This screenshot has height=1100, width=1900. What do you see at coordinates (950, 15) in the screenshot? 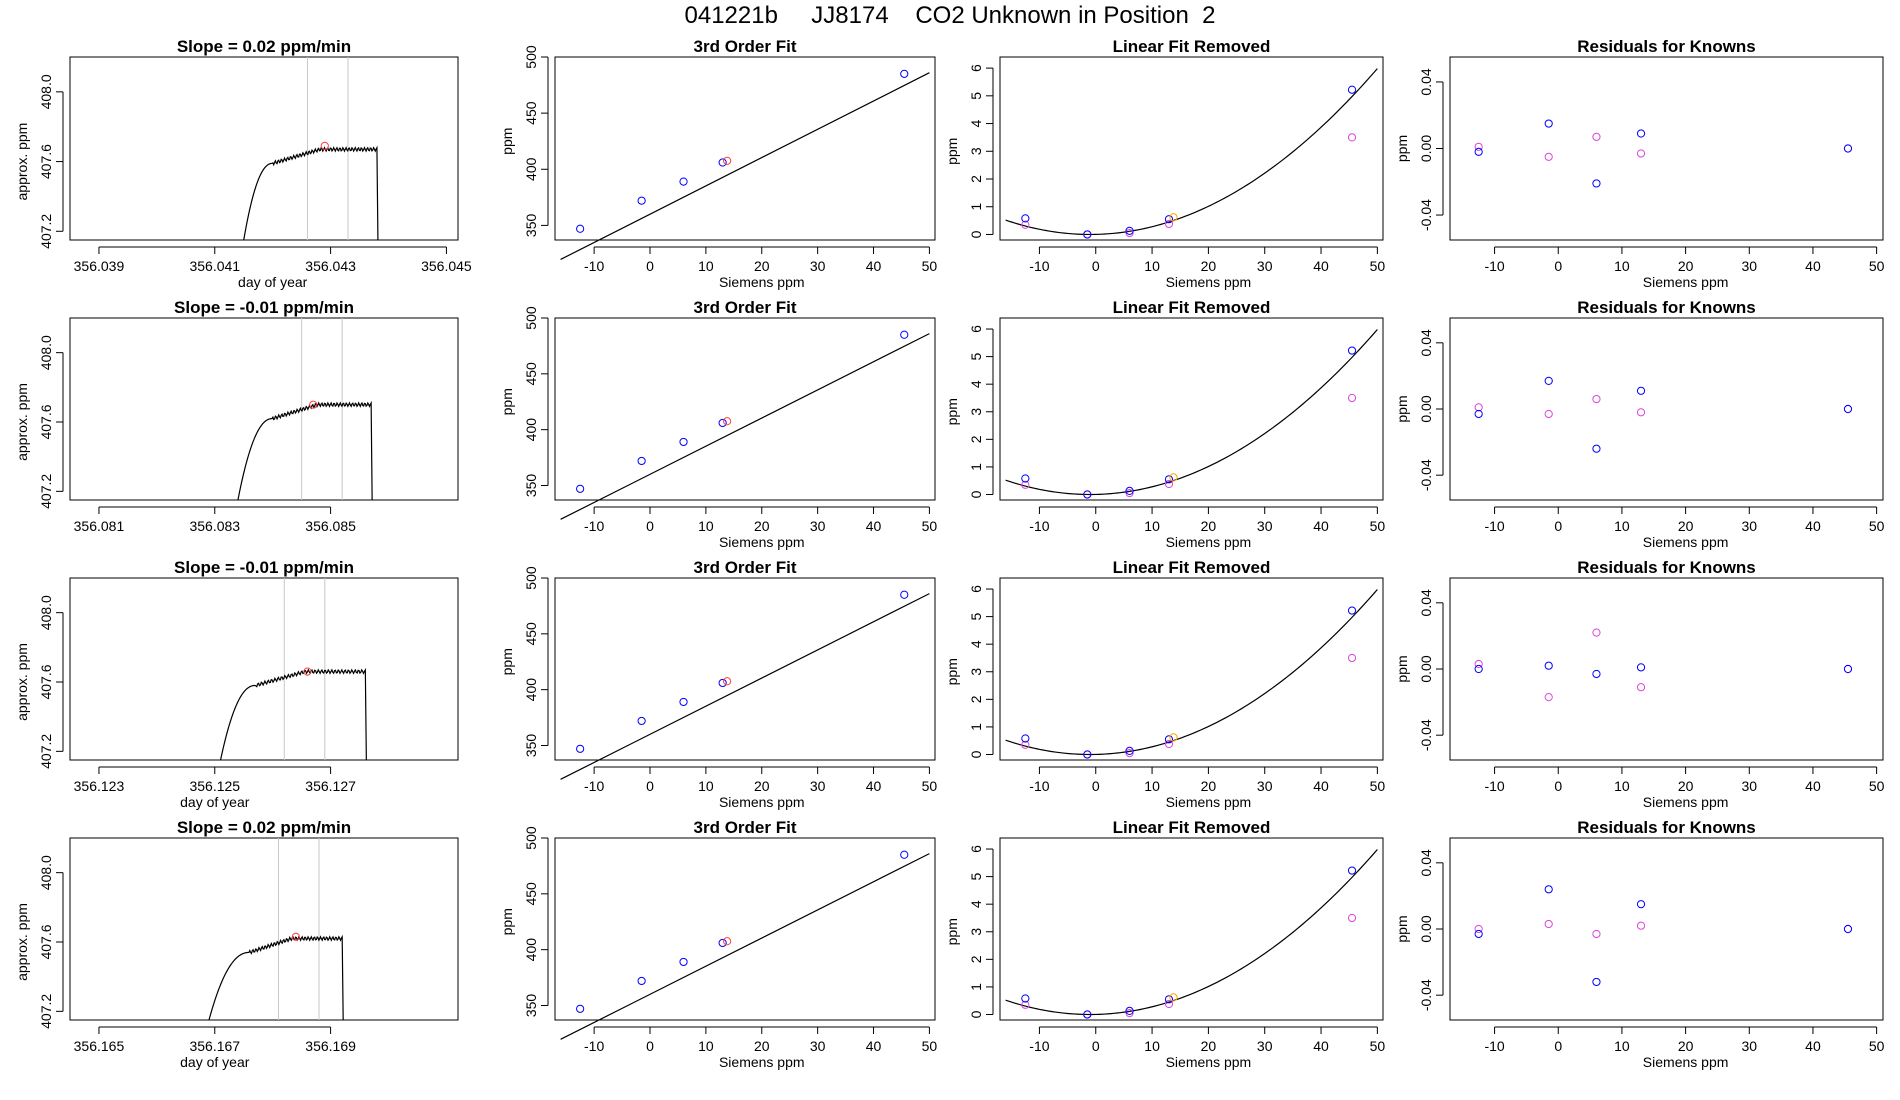
I see `figure-title: 041221b JJ8174 CO2 Unknown in Position 2` at bounding box center [950, 15].